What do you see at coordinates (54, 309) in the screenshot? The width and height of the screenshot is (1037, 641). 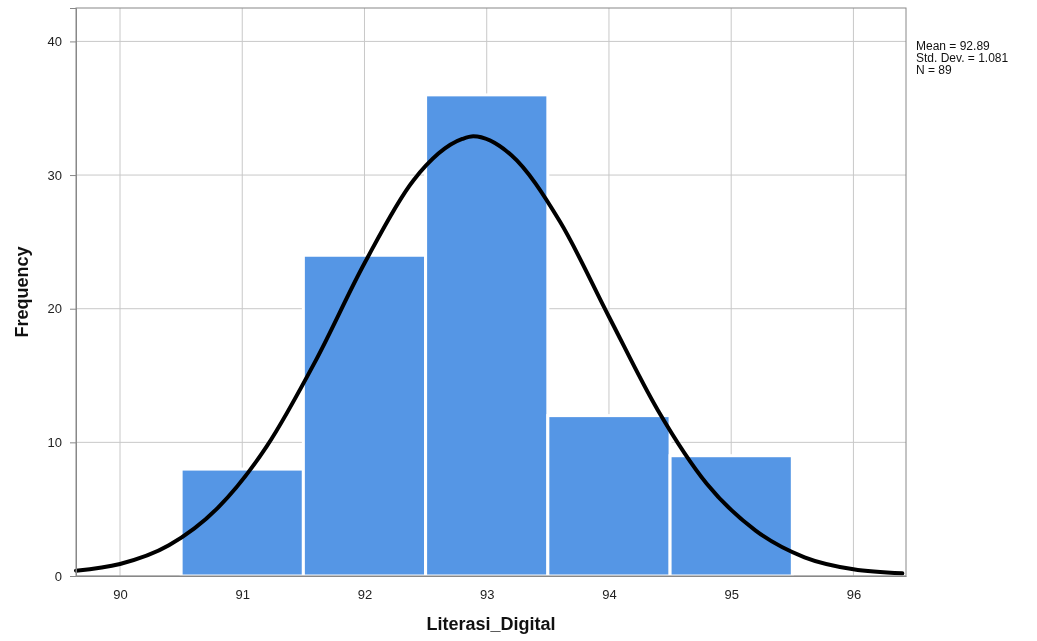 I see `y-tick-label: 20` at bounding box center [54, 309].